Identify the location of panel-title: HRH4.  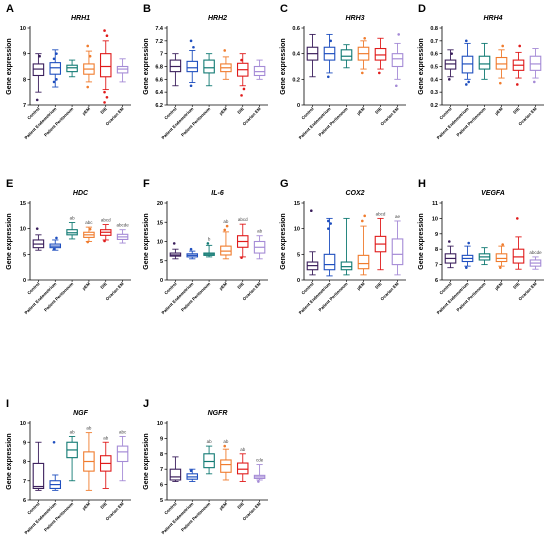
(492, 18).